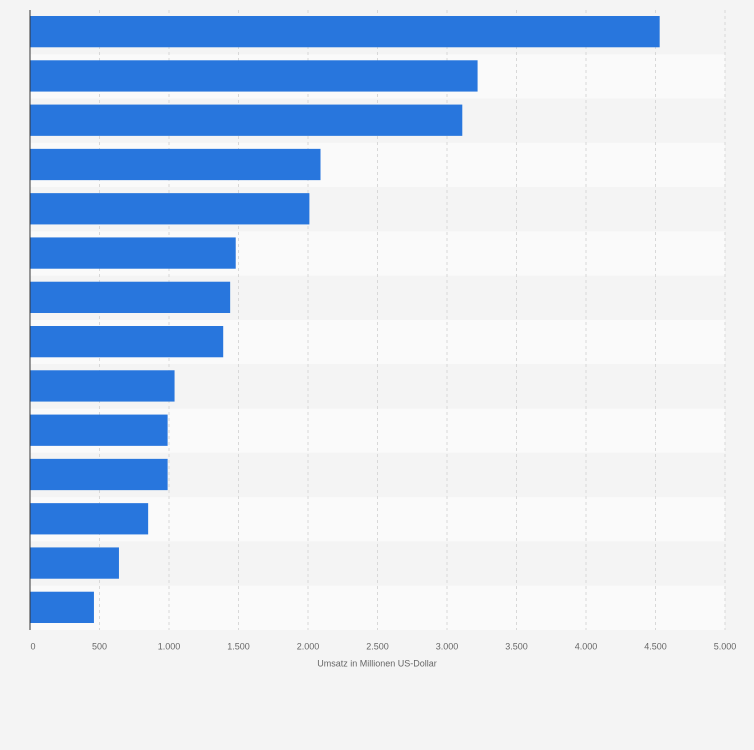 The image size is (754, 750). I want to click on x-tick-label: 3.500, so click(516, 646).